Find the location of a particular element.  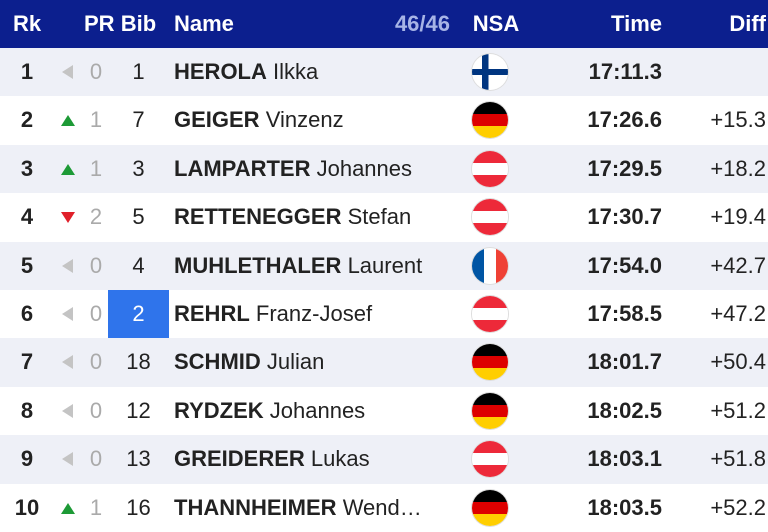

time: 17:58.5 is located at coordinates (624, 313).